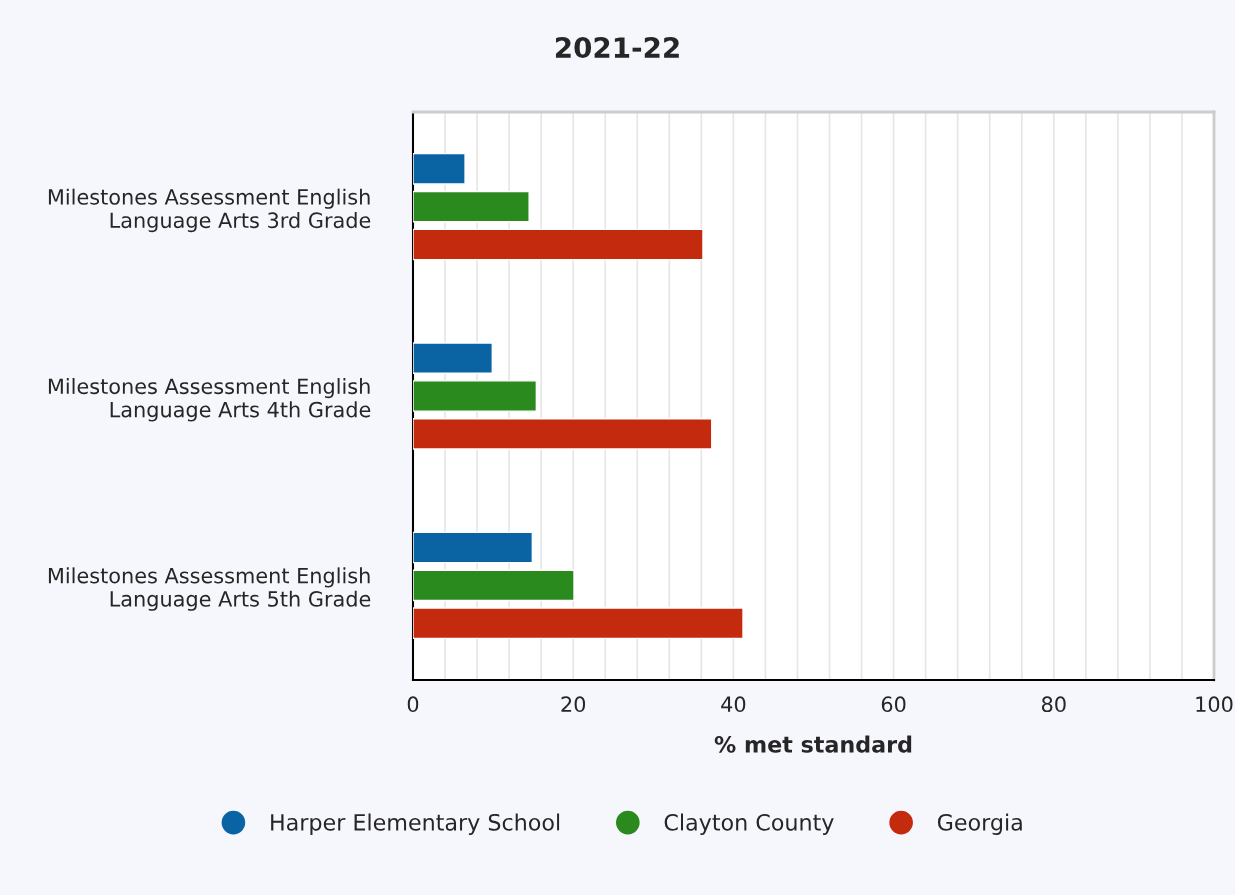 The height and width of the screenshot is (895, 1235). Describe the element at coordinates (209, 400) in the screenshot. I see `y-tick-label: Milestones Assessment English Language Arts 4th Grade` at that location.